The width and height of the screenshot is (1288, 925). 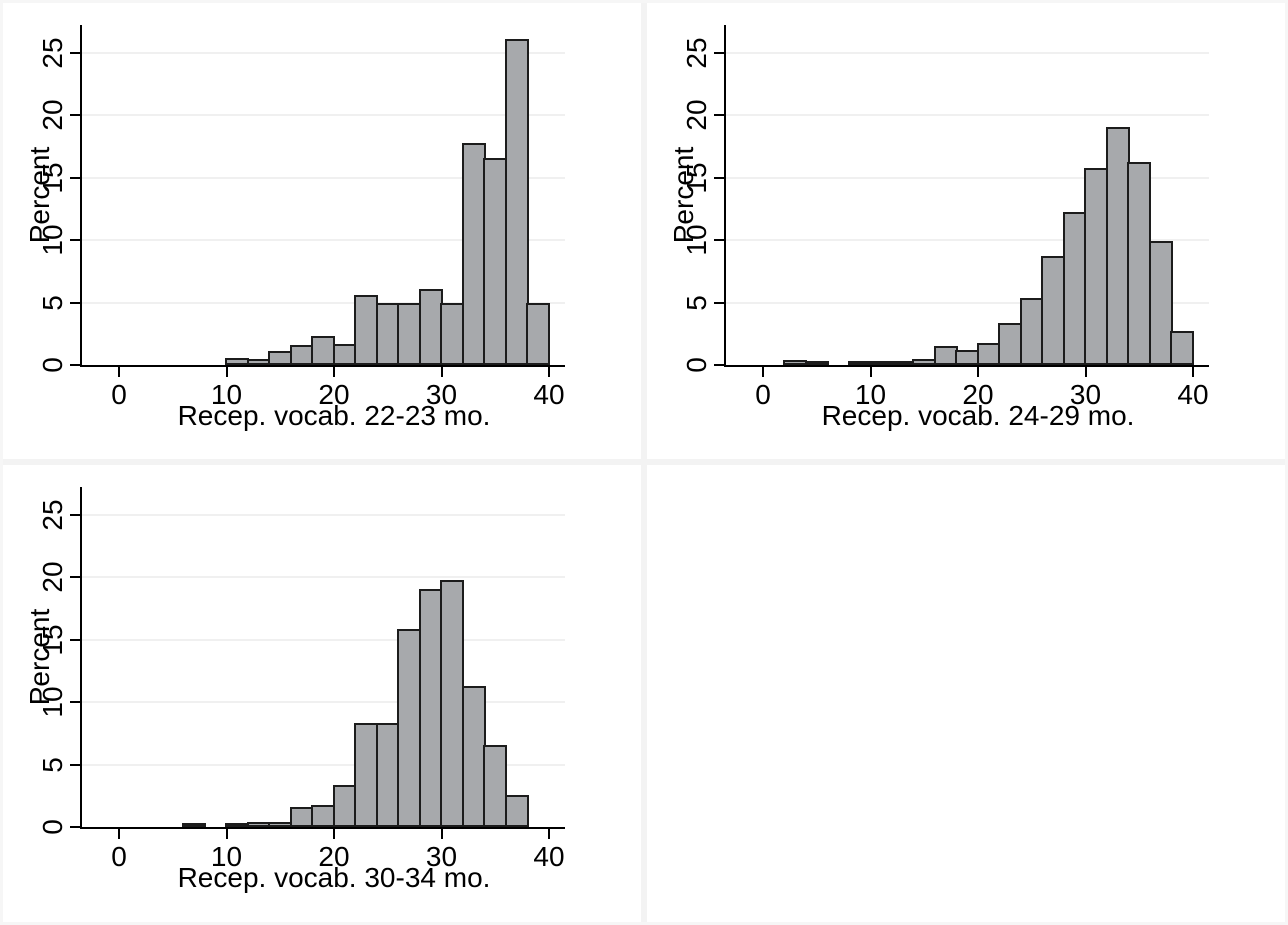 What do you see at coordinates (334, 415) in the screenshot?
I see `x-axis-title: Recep. vocab. 22-23 mo.` at bounding box center [334, 415].